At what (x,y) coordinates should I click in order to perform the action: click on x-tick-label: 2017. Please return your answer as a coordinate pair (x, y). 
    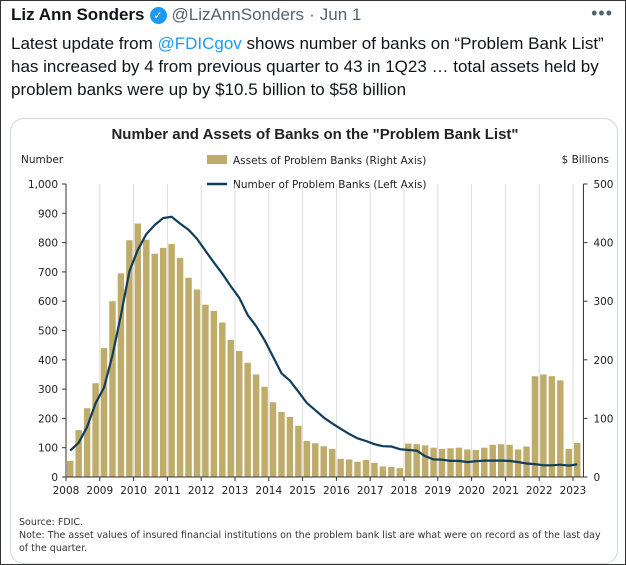
    Looking at the image, I should click on (370, 491).